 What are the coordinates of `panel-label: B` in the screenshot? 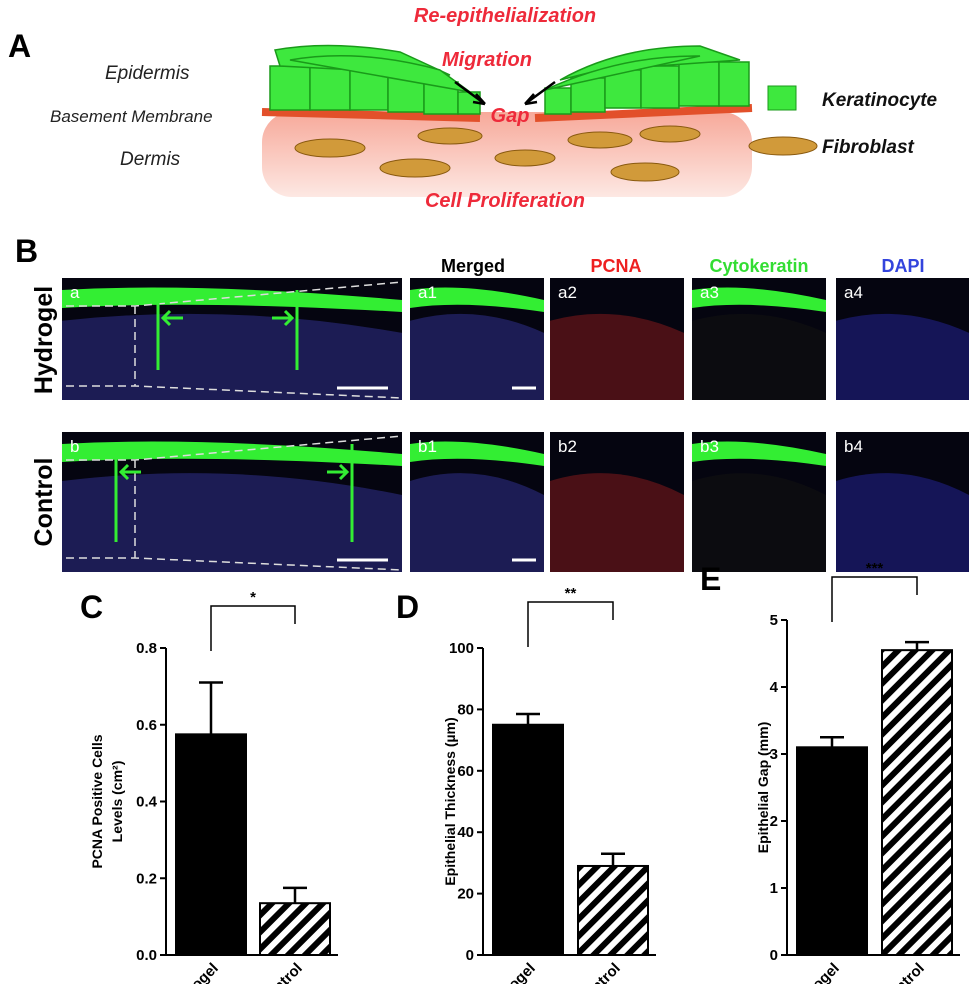 It's located at (26, 251).